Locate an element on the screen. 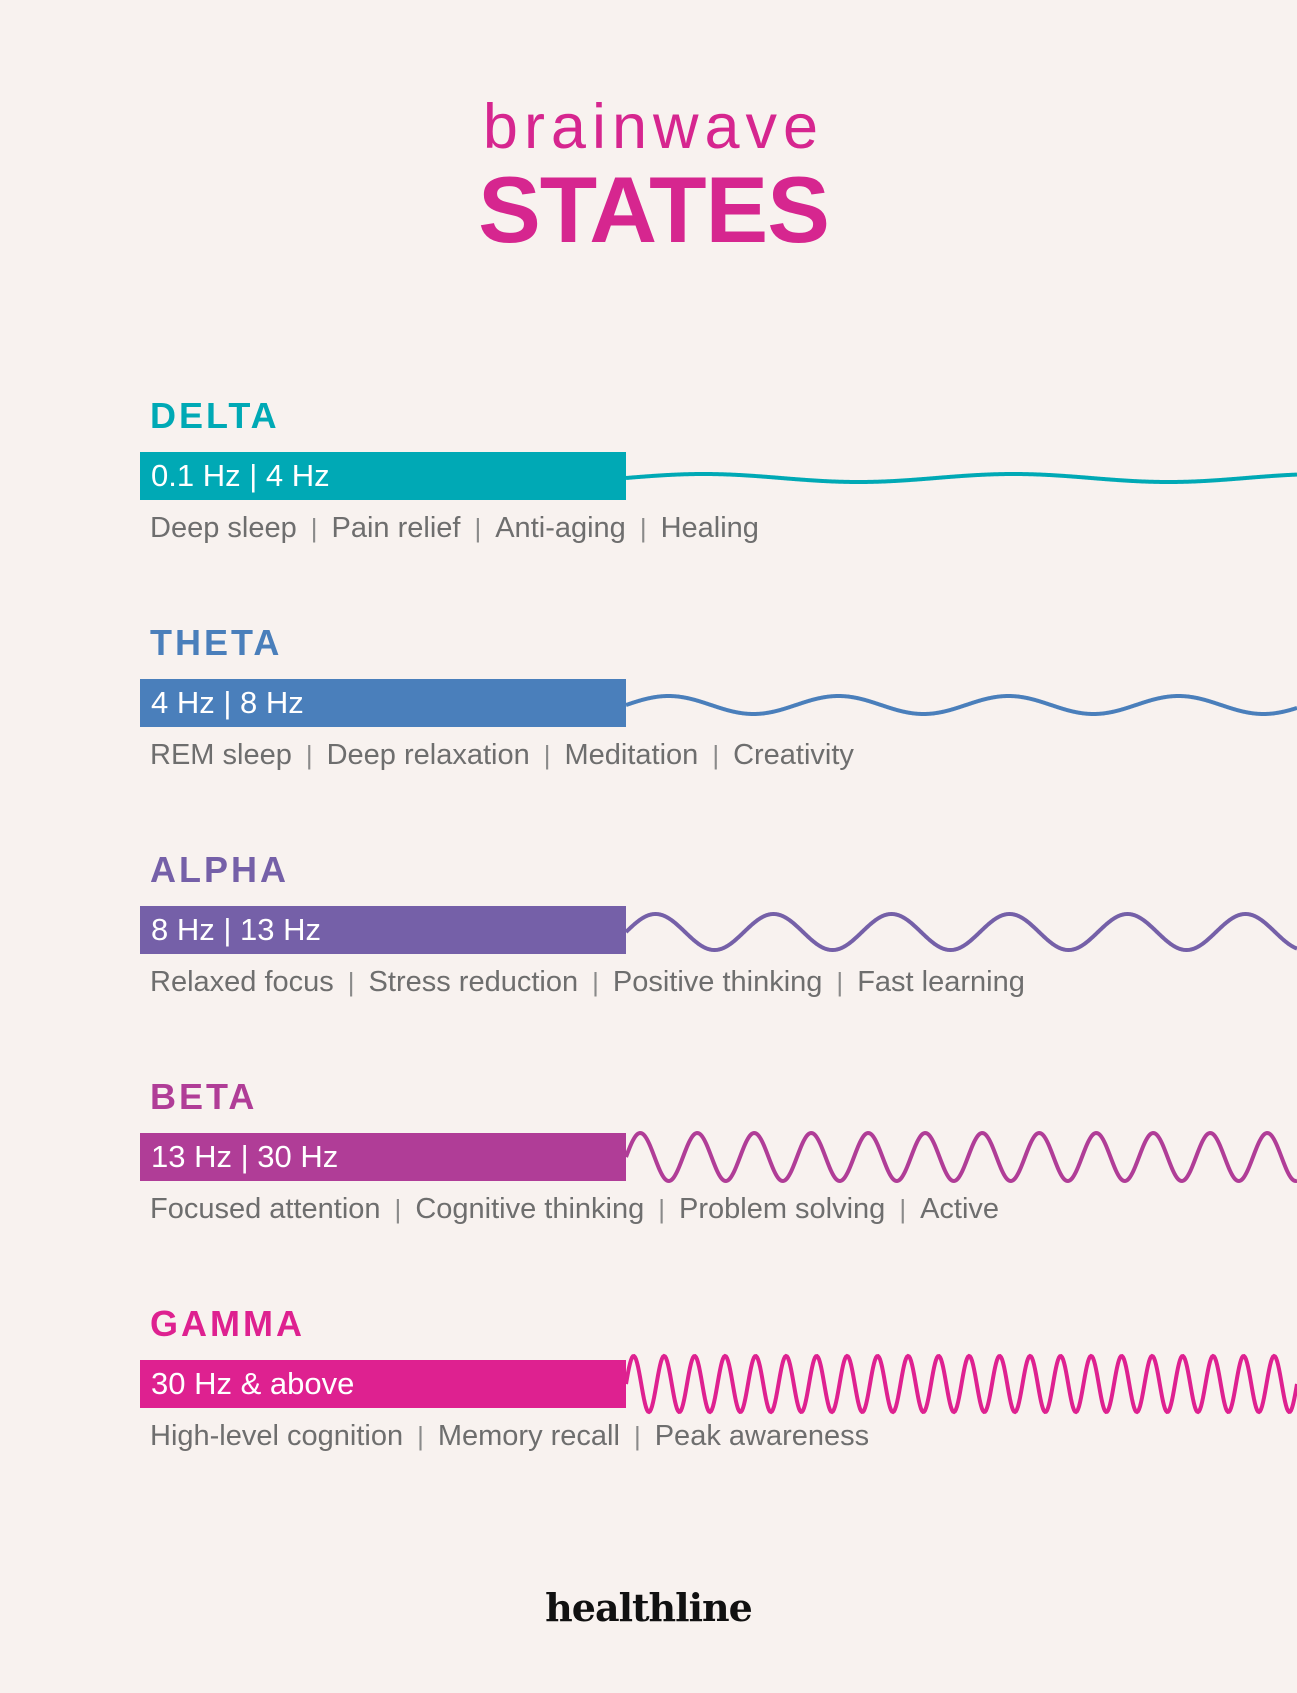 The image size is (1297, 1693). wave-path-alpha is located at coordinates (960, 932).